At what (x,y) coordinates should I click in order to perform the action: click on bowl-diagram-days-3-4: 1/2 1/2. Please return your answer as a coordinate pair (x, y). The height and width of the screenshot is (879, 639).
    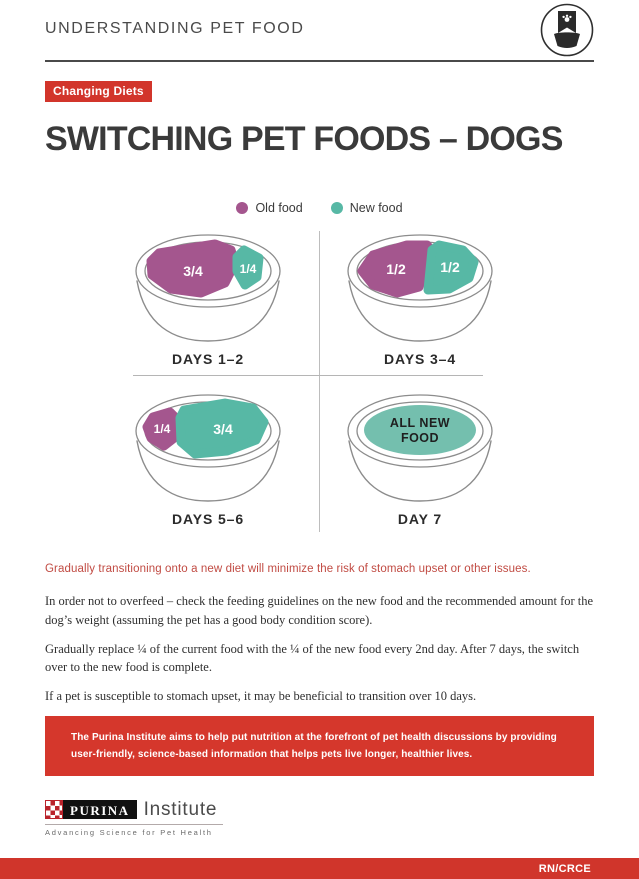
    Looking at the image, I should click on (420, 288).